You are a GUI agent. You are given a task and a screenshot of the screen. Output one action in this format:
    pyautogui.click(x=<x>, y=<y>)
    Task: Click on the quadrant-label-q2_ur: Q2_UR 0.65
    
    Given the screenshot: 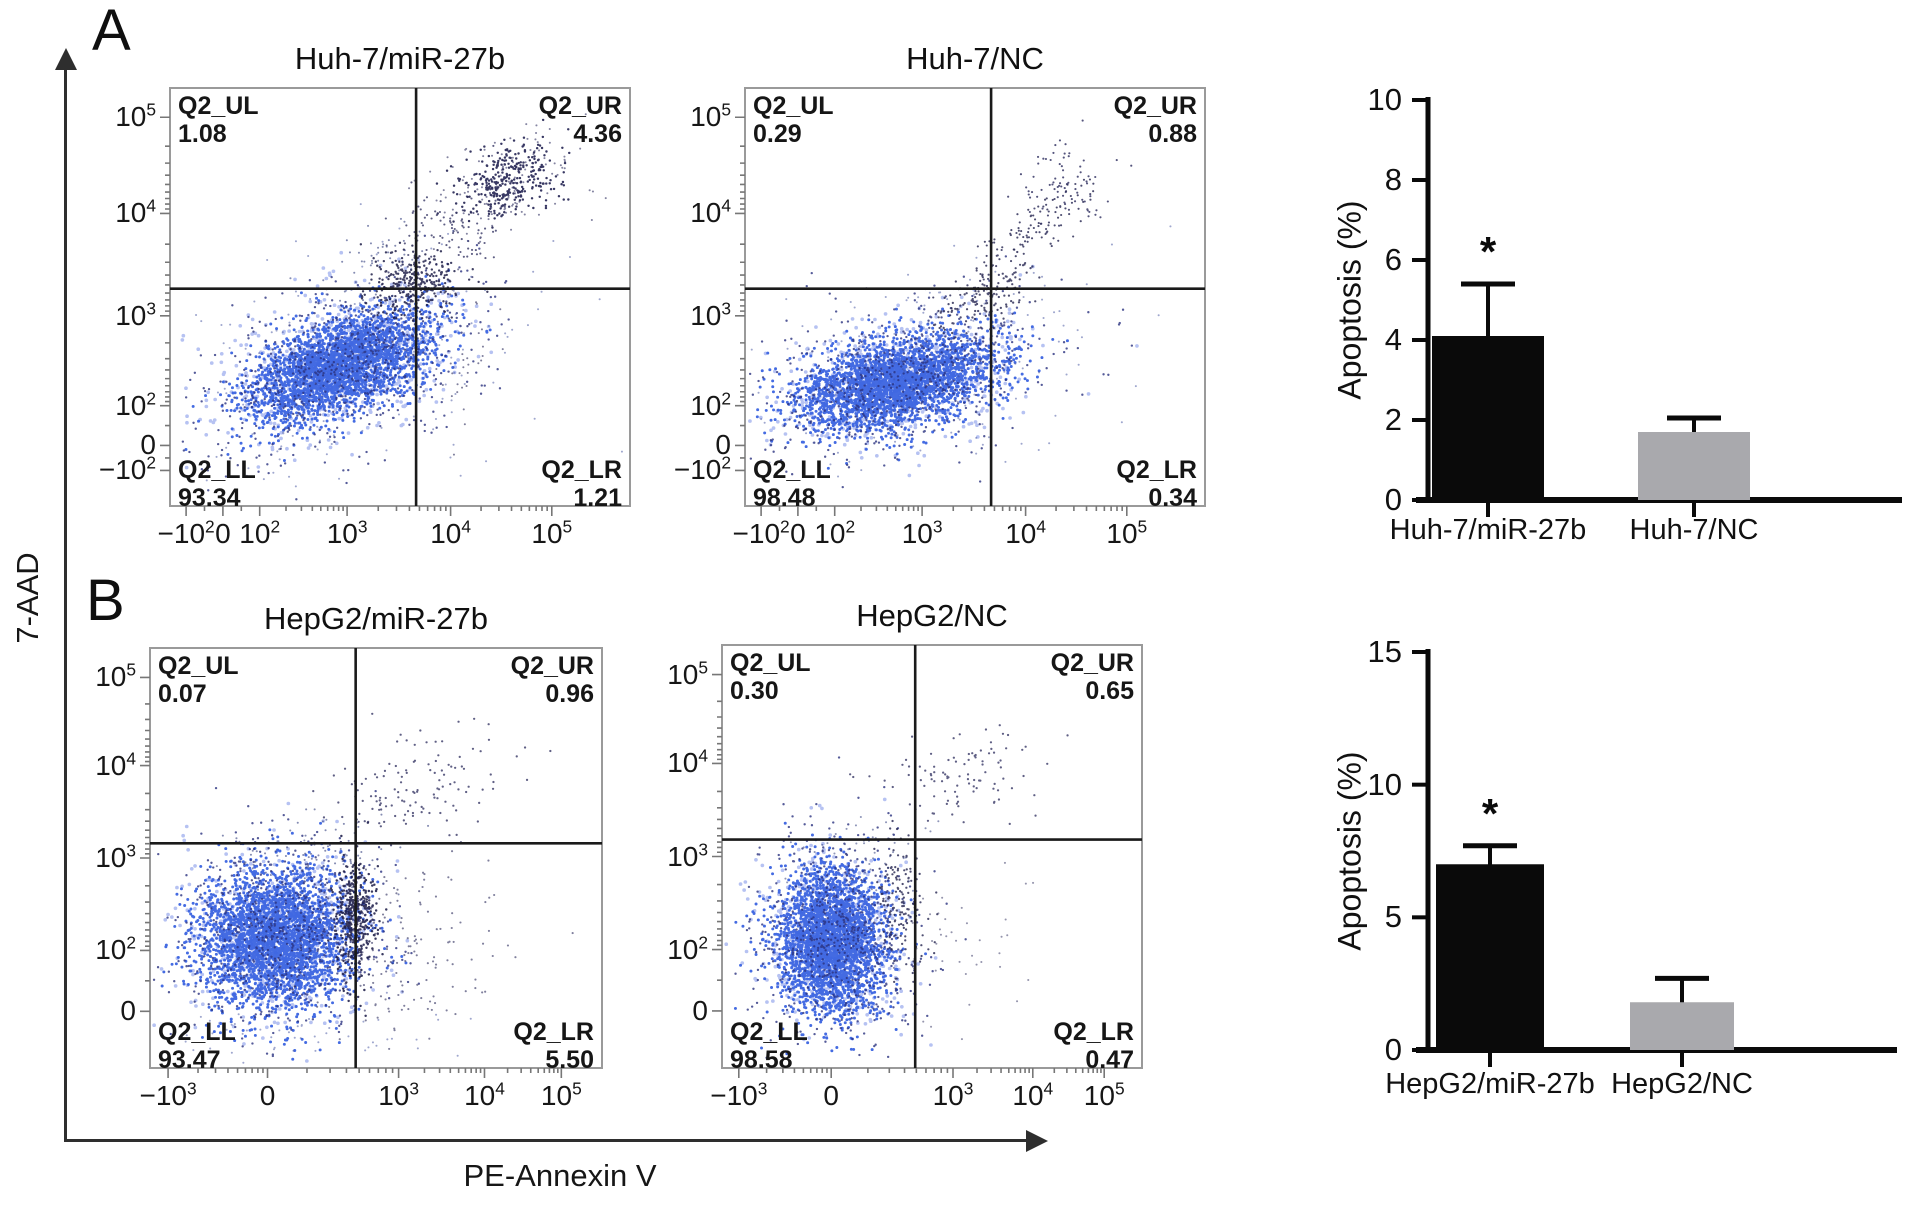 What is the action you would take?
    pyautogui.click(x=1092, y=677)
    